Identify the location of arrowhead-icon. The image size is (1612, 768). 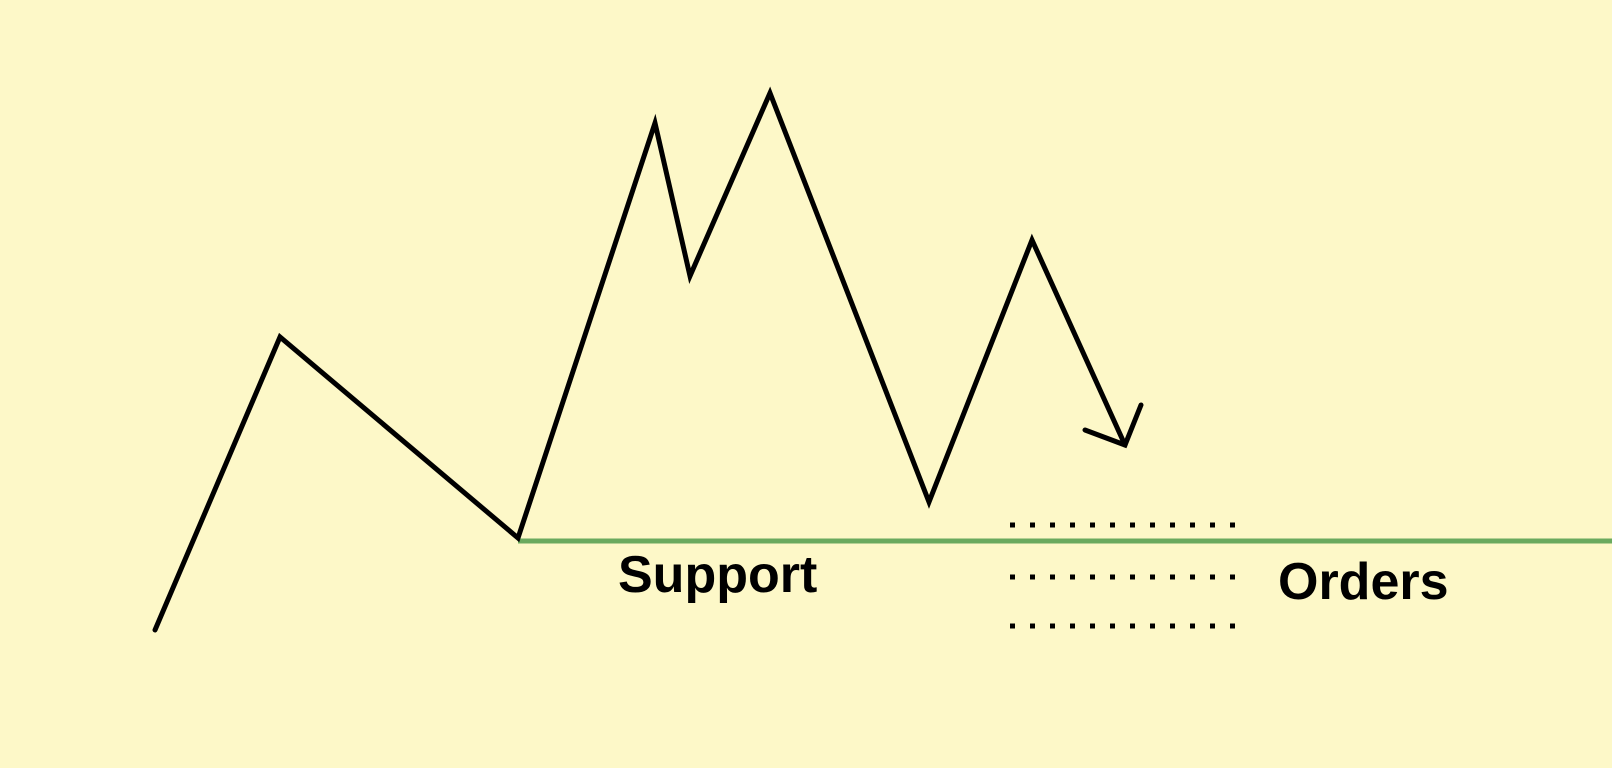
(1113, 425).